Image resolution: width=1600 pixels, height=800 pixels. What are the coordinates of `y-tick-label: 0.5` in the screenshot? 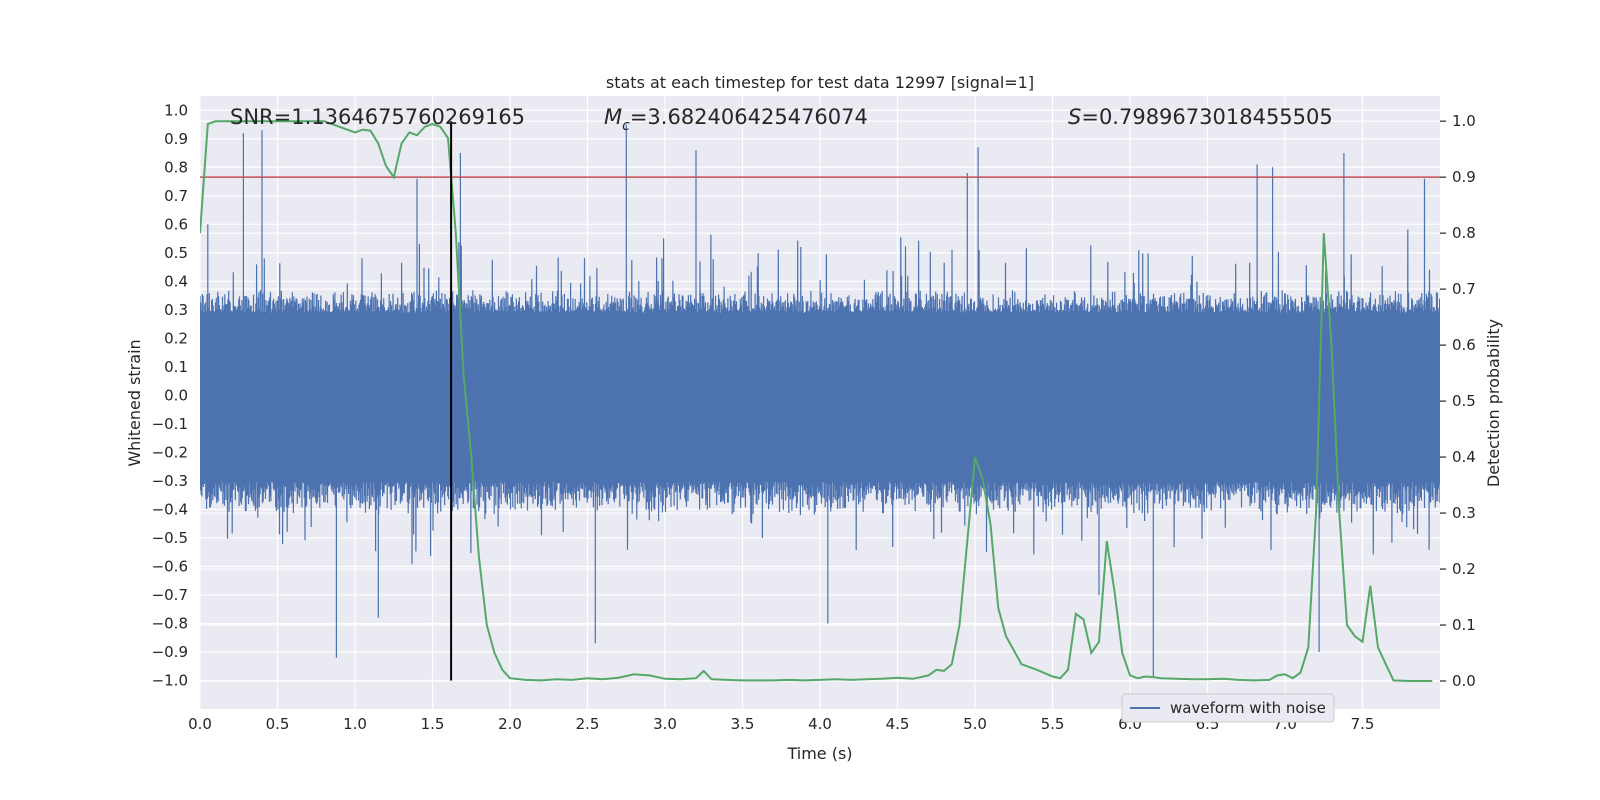 It's located at (176, 253).